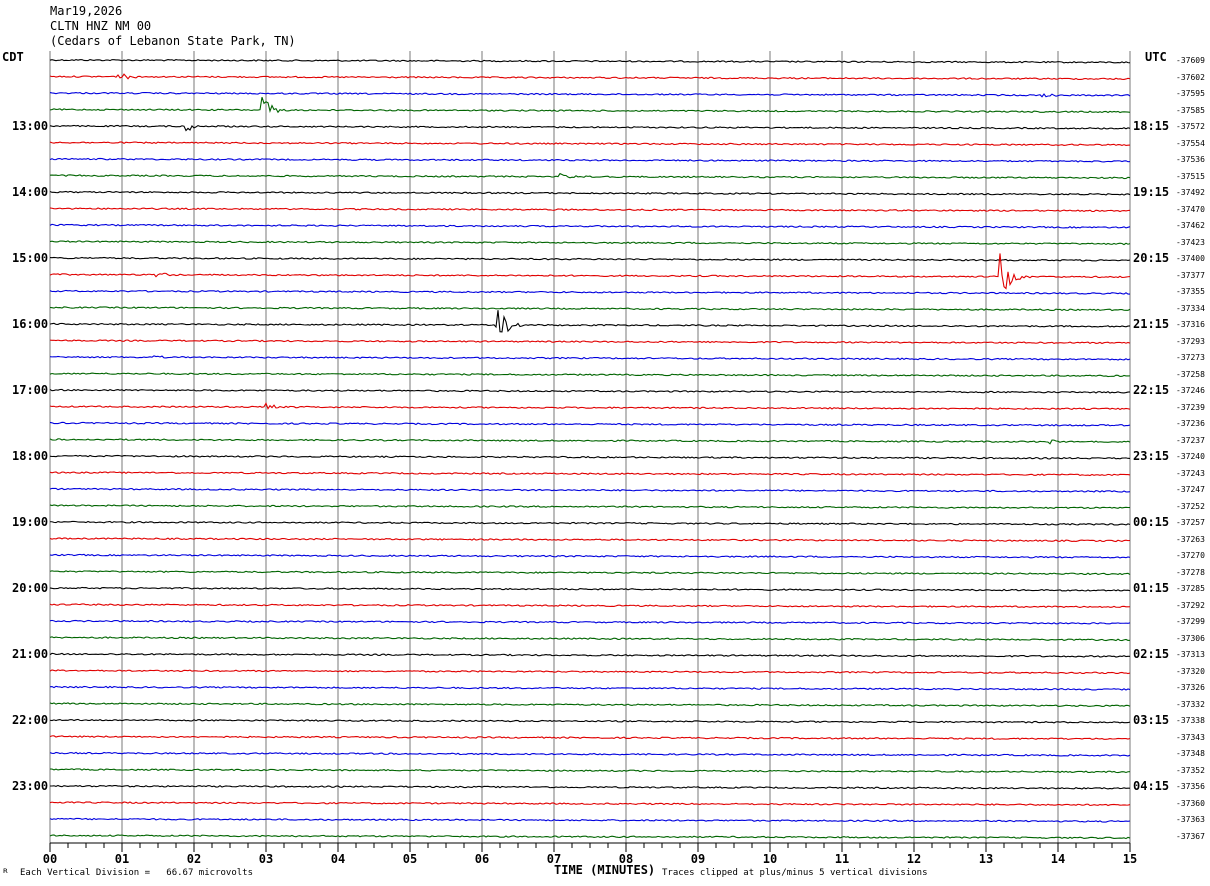  Describe the element at coordinates (86, 11) in the screenshot. I see `plot-date: Mar19,2026` at that location.